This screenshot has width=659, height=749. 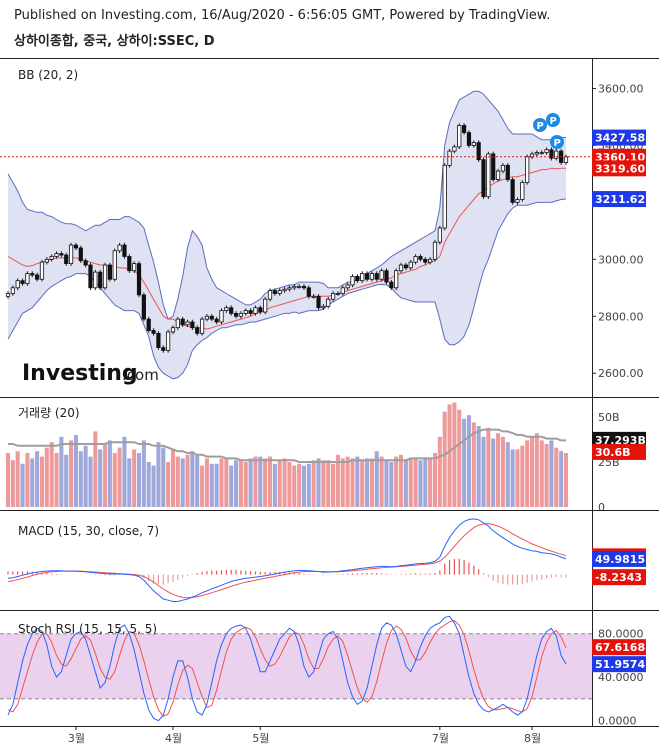 I want to click on volume-tag-label: 37.293B, so click(x=620, y=440).